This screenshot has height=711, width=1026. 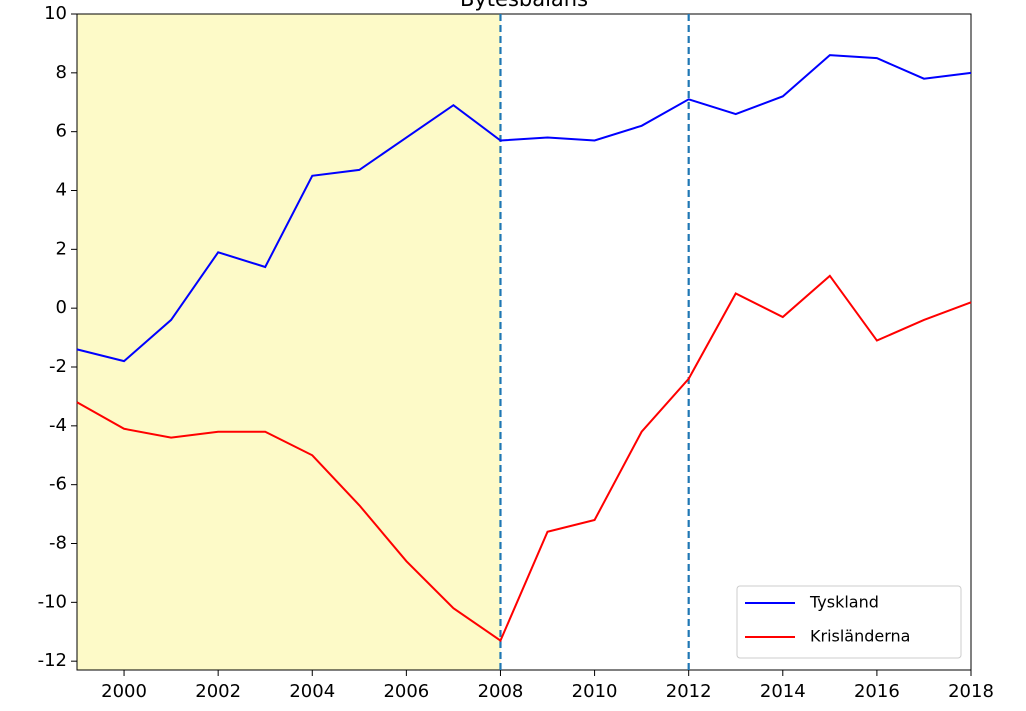 What do you see at coordinates (971, 691) in the screenshot?
I see `x-tick-label: 2018` at bounding box center [971, 691].